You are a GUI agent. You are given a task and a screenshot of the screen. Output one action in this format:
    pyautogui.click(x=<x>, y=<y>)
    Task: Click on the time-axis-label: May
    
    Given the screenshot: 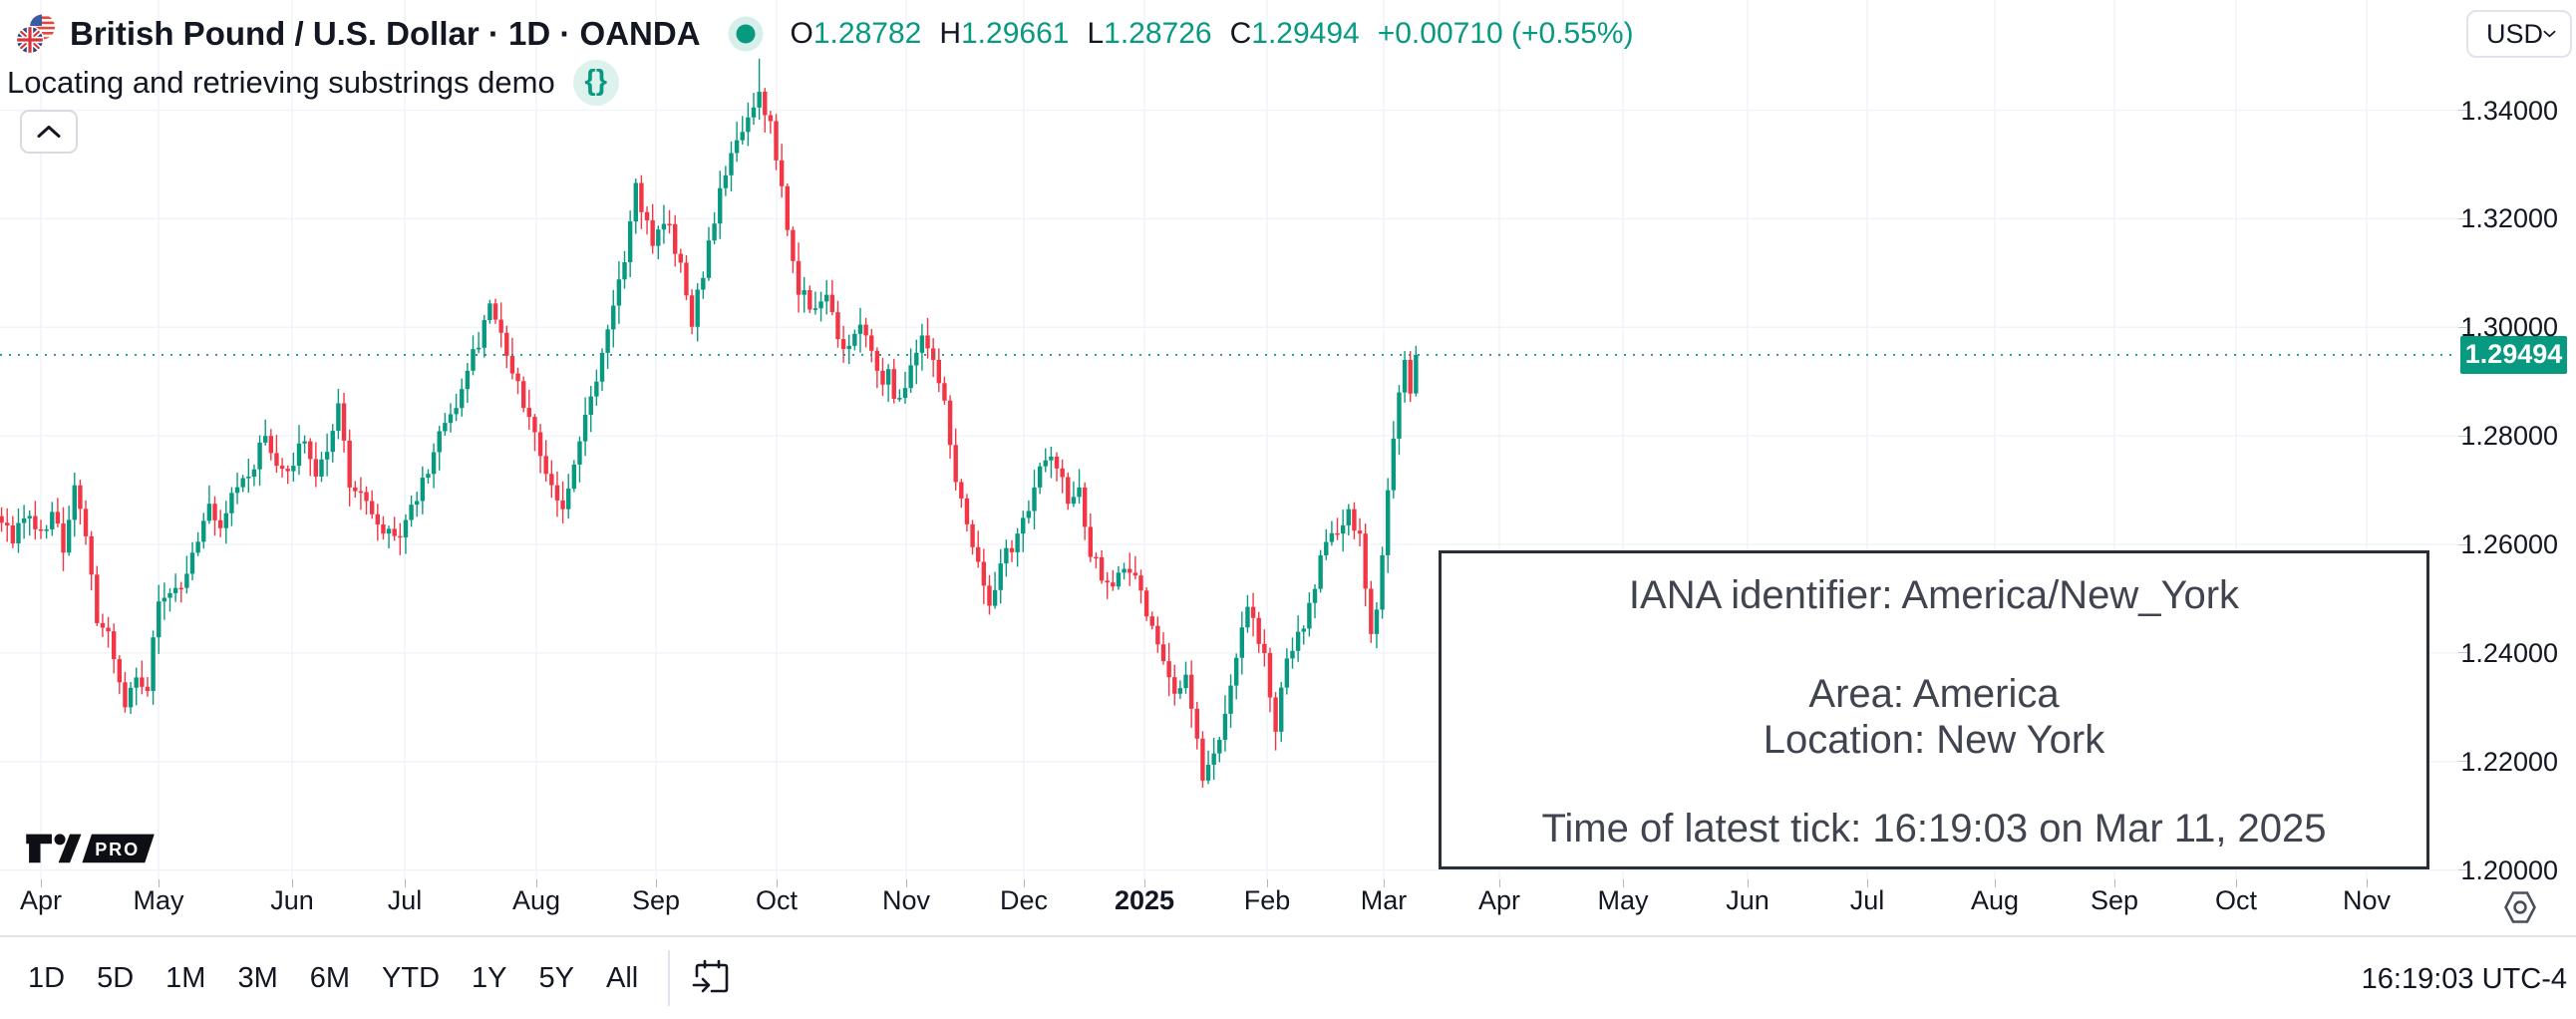 What is the action you would take?
    pyautogui.click(x=1623, y=900)
    